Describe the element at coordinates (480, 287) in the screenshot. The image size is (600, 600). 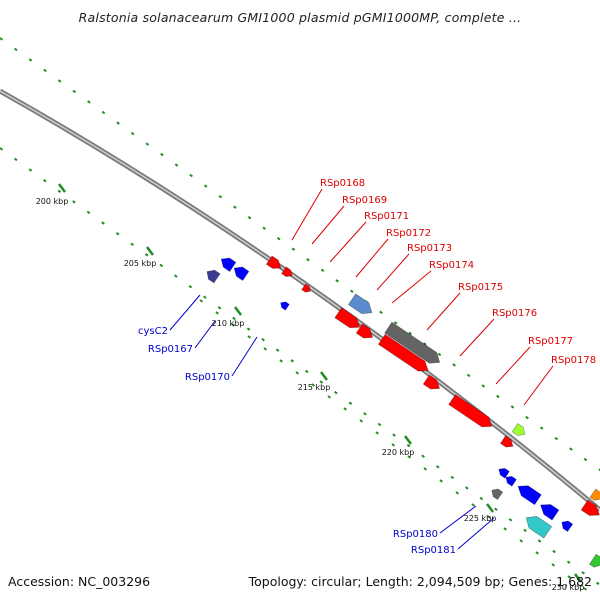
I see `gene-label-RSp0175: RSp0175` at that location.